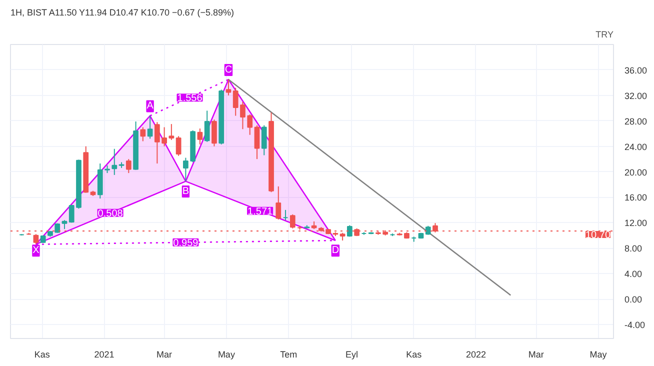 This screenshot has height=366, width=654. Describe the element at coordinates (636, 70) in the screenshot. I see `y-tick-label: 36.00` at that location.